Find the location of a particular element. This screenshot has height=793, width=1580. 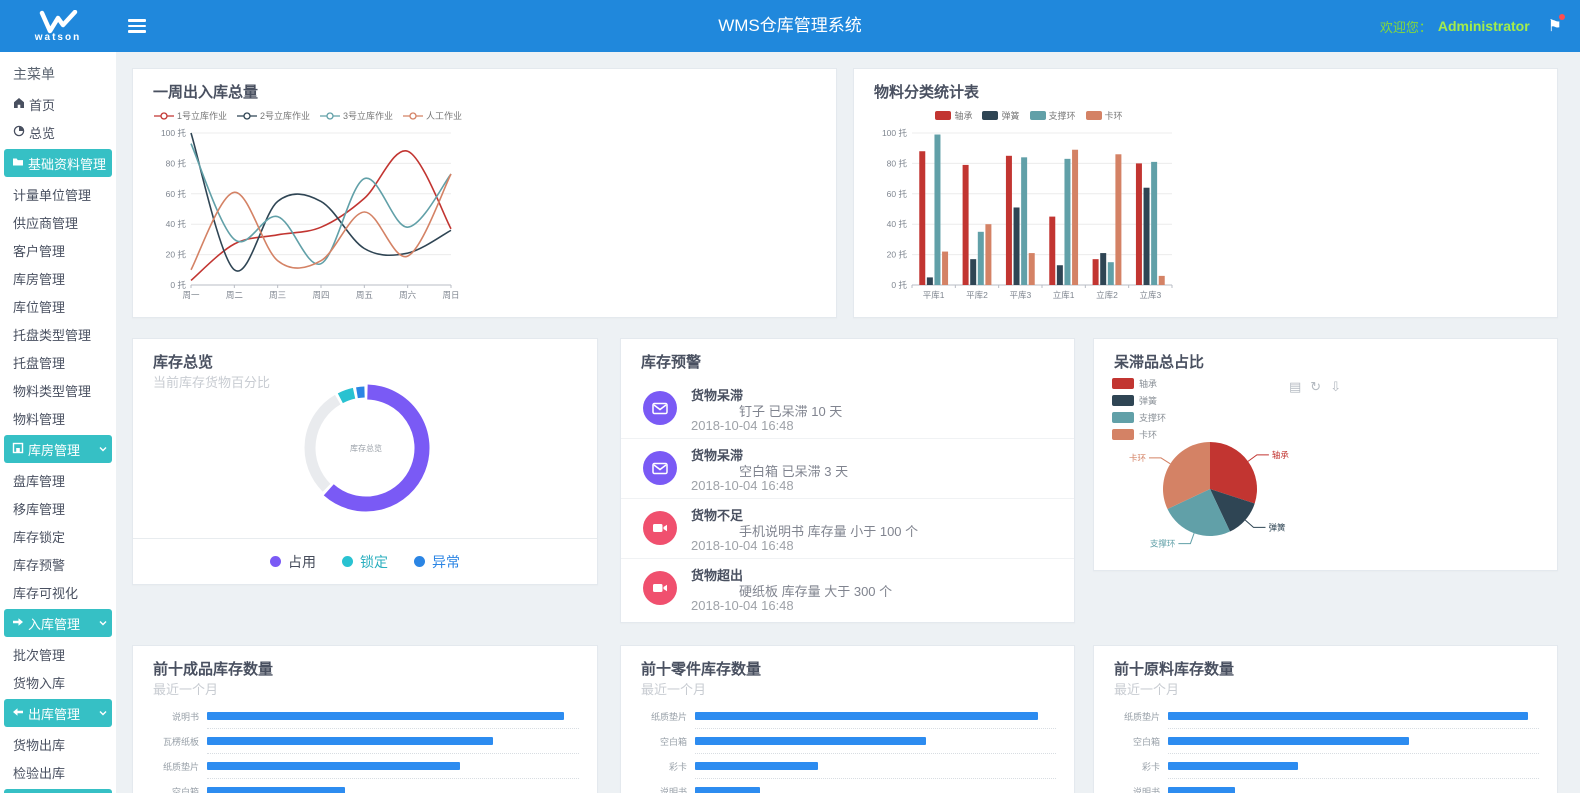

sidebar-item-16: 库存锁定 is located at coordinates (58, 536).